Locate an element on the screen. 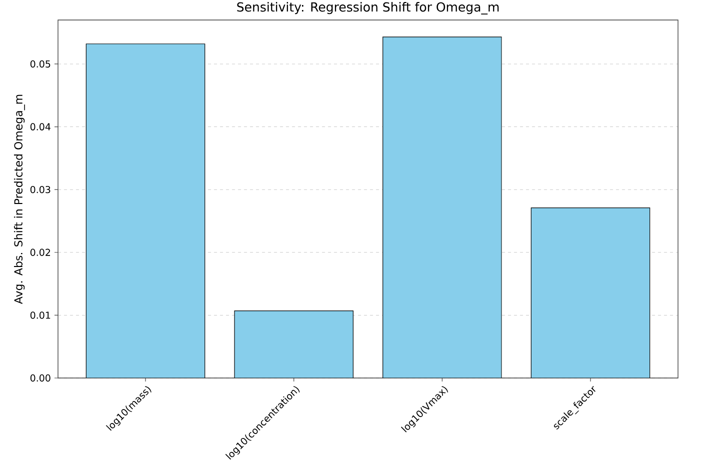 The height and width of the screenshot is (464, 706). y-tick-label: 0.01 is located at coordinates (40, 315).